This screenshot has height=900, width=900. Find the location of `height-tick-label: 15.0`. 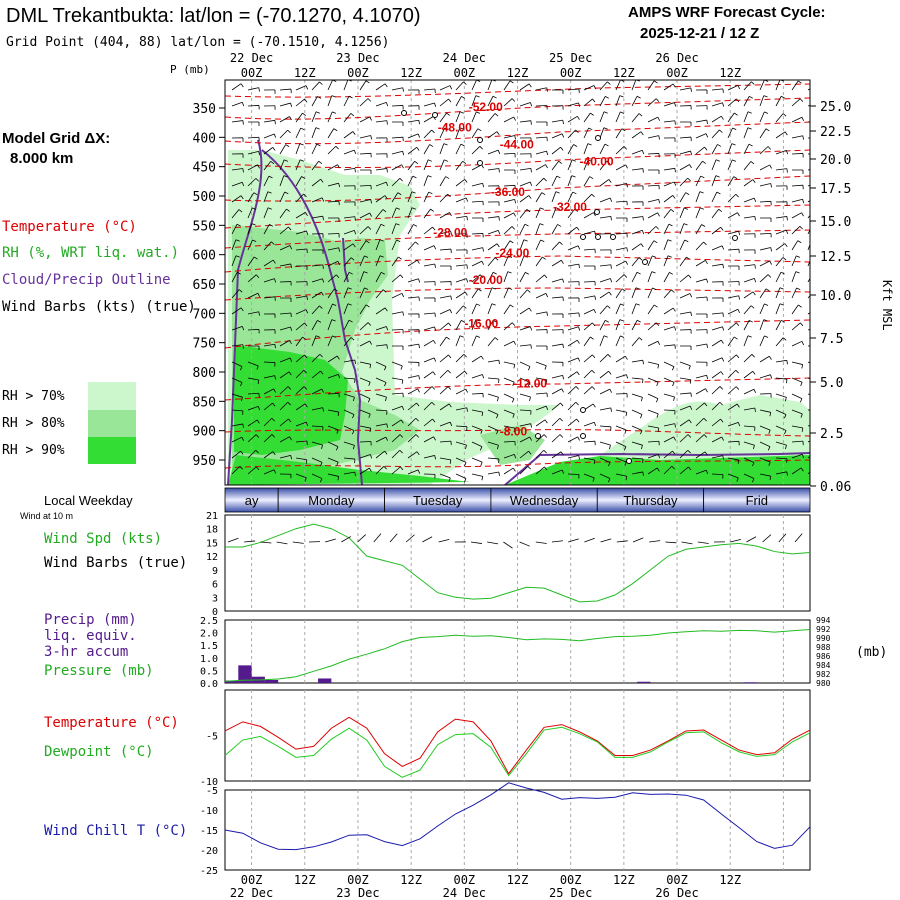

height-tick-label: 15.0 is located at coordinates (835, 222).